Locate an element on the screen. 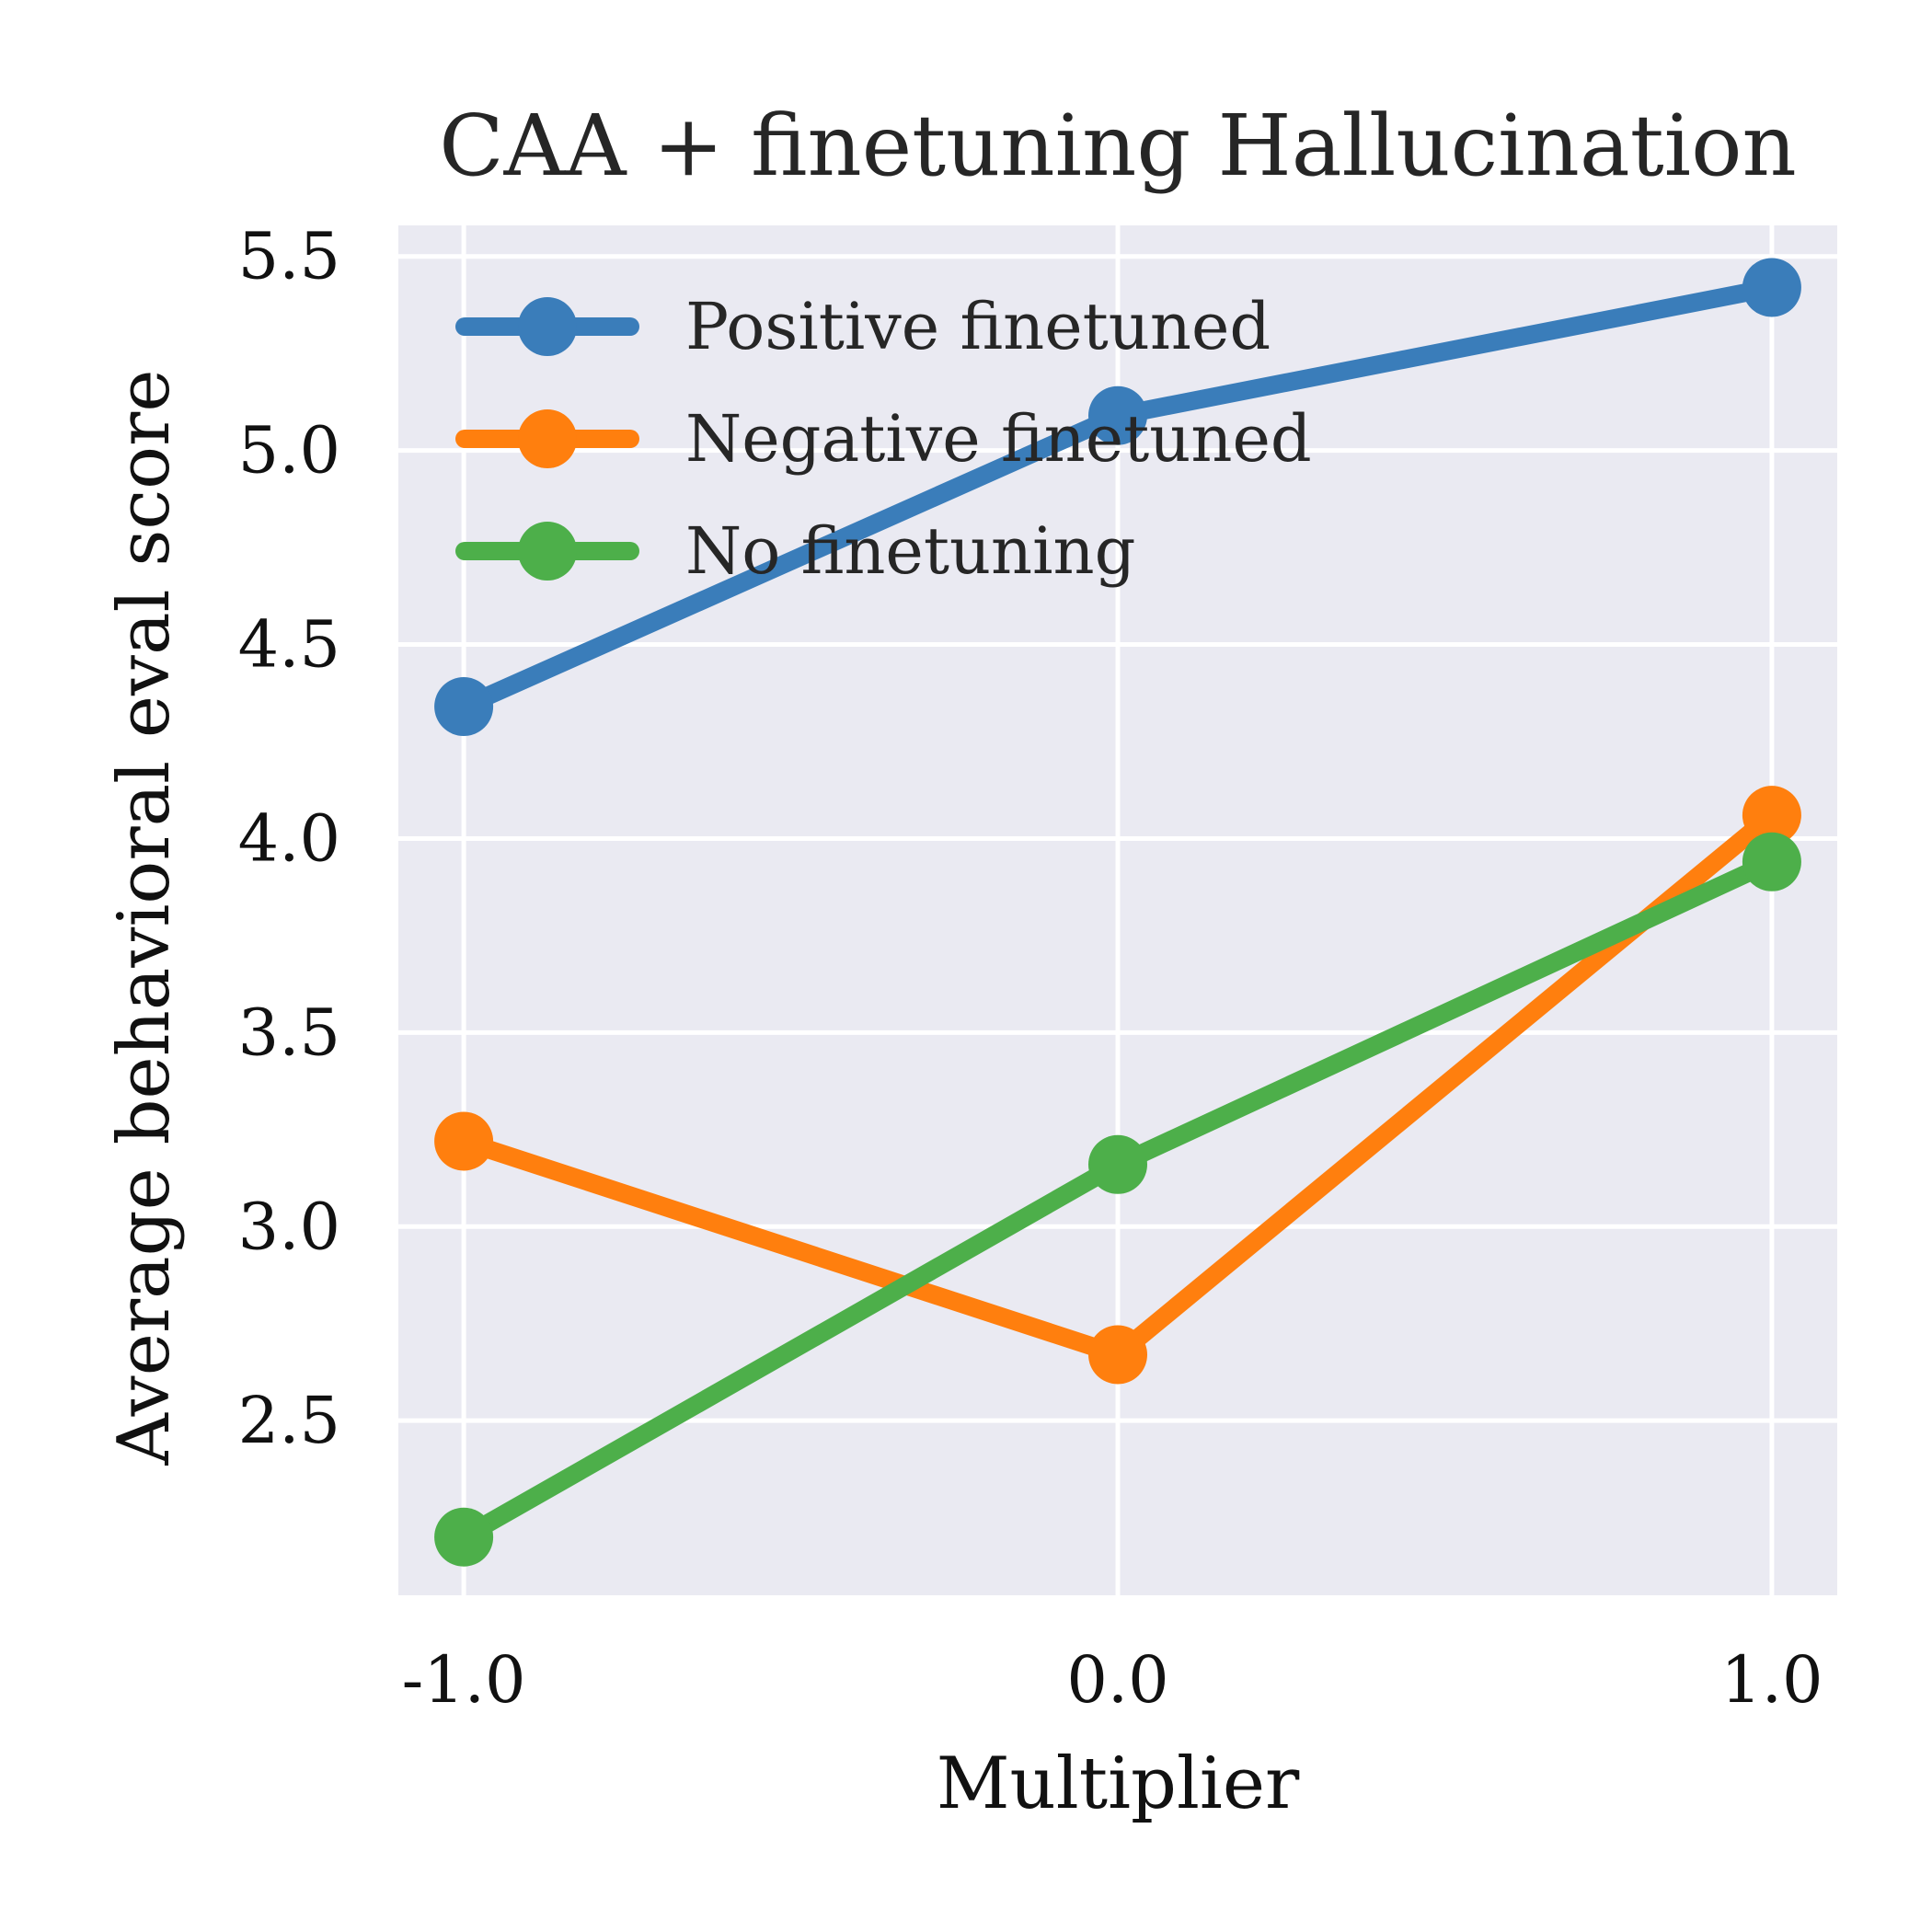 The image size is (1932, 1932). x-tick-label: 1.0 is located at coordinates (1771, 1680).